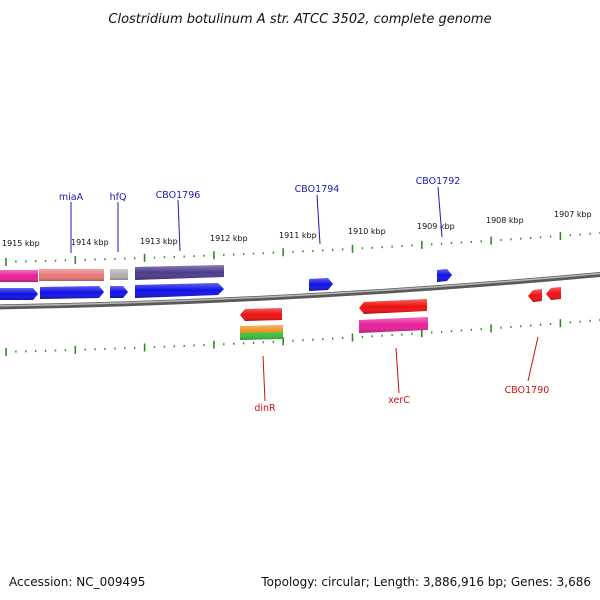 This screenshot has height=600, width=600. Describe the element at coordinates (77, 582) in the screenshot. I see `accession-text: Accession: NC_009495` at that location.